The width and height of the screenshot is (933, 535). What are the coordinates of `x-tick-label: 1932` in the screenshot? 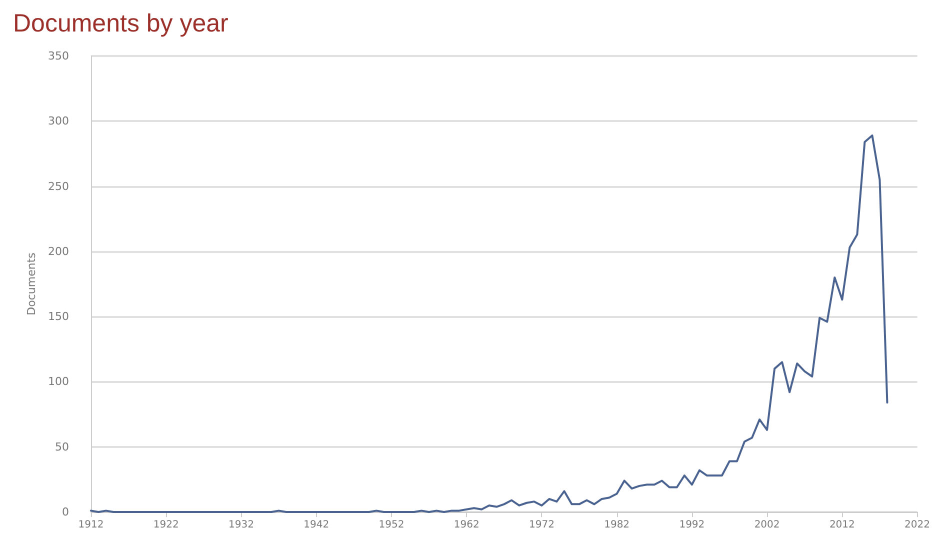 It's located at (241, 525).